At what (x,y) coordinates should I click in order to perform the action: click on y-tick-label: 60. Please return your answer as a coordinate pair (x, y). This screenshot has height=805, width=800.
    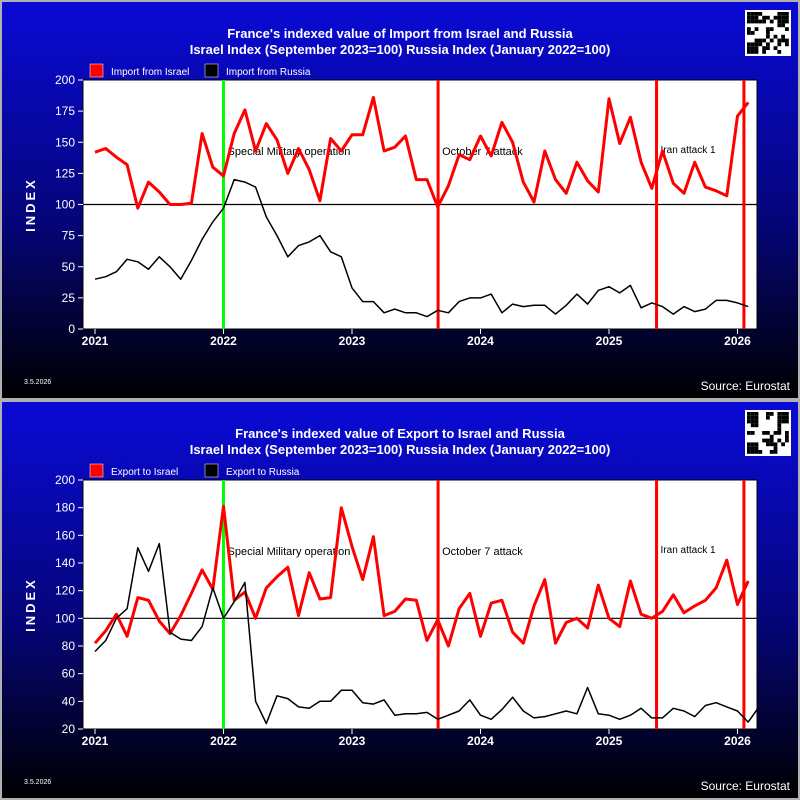
    Looking at the image, I should click on (69, 674).